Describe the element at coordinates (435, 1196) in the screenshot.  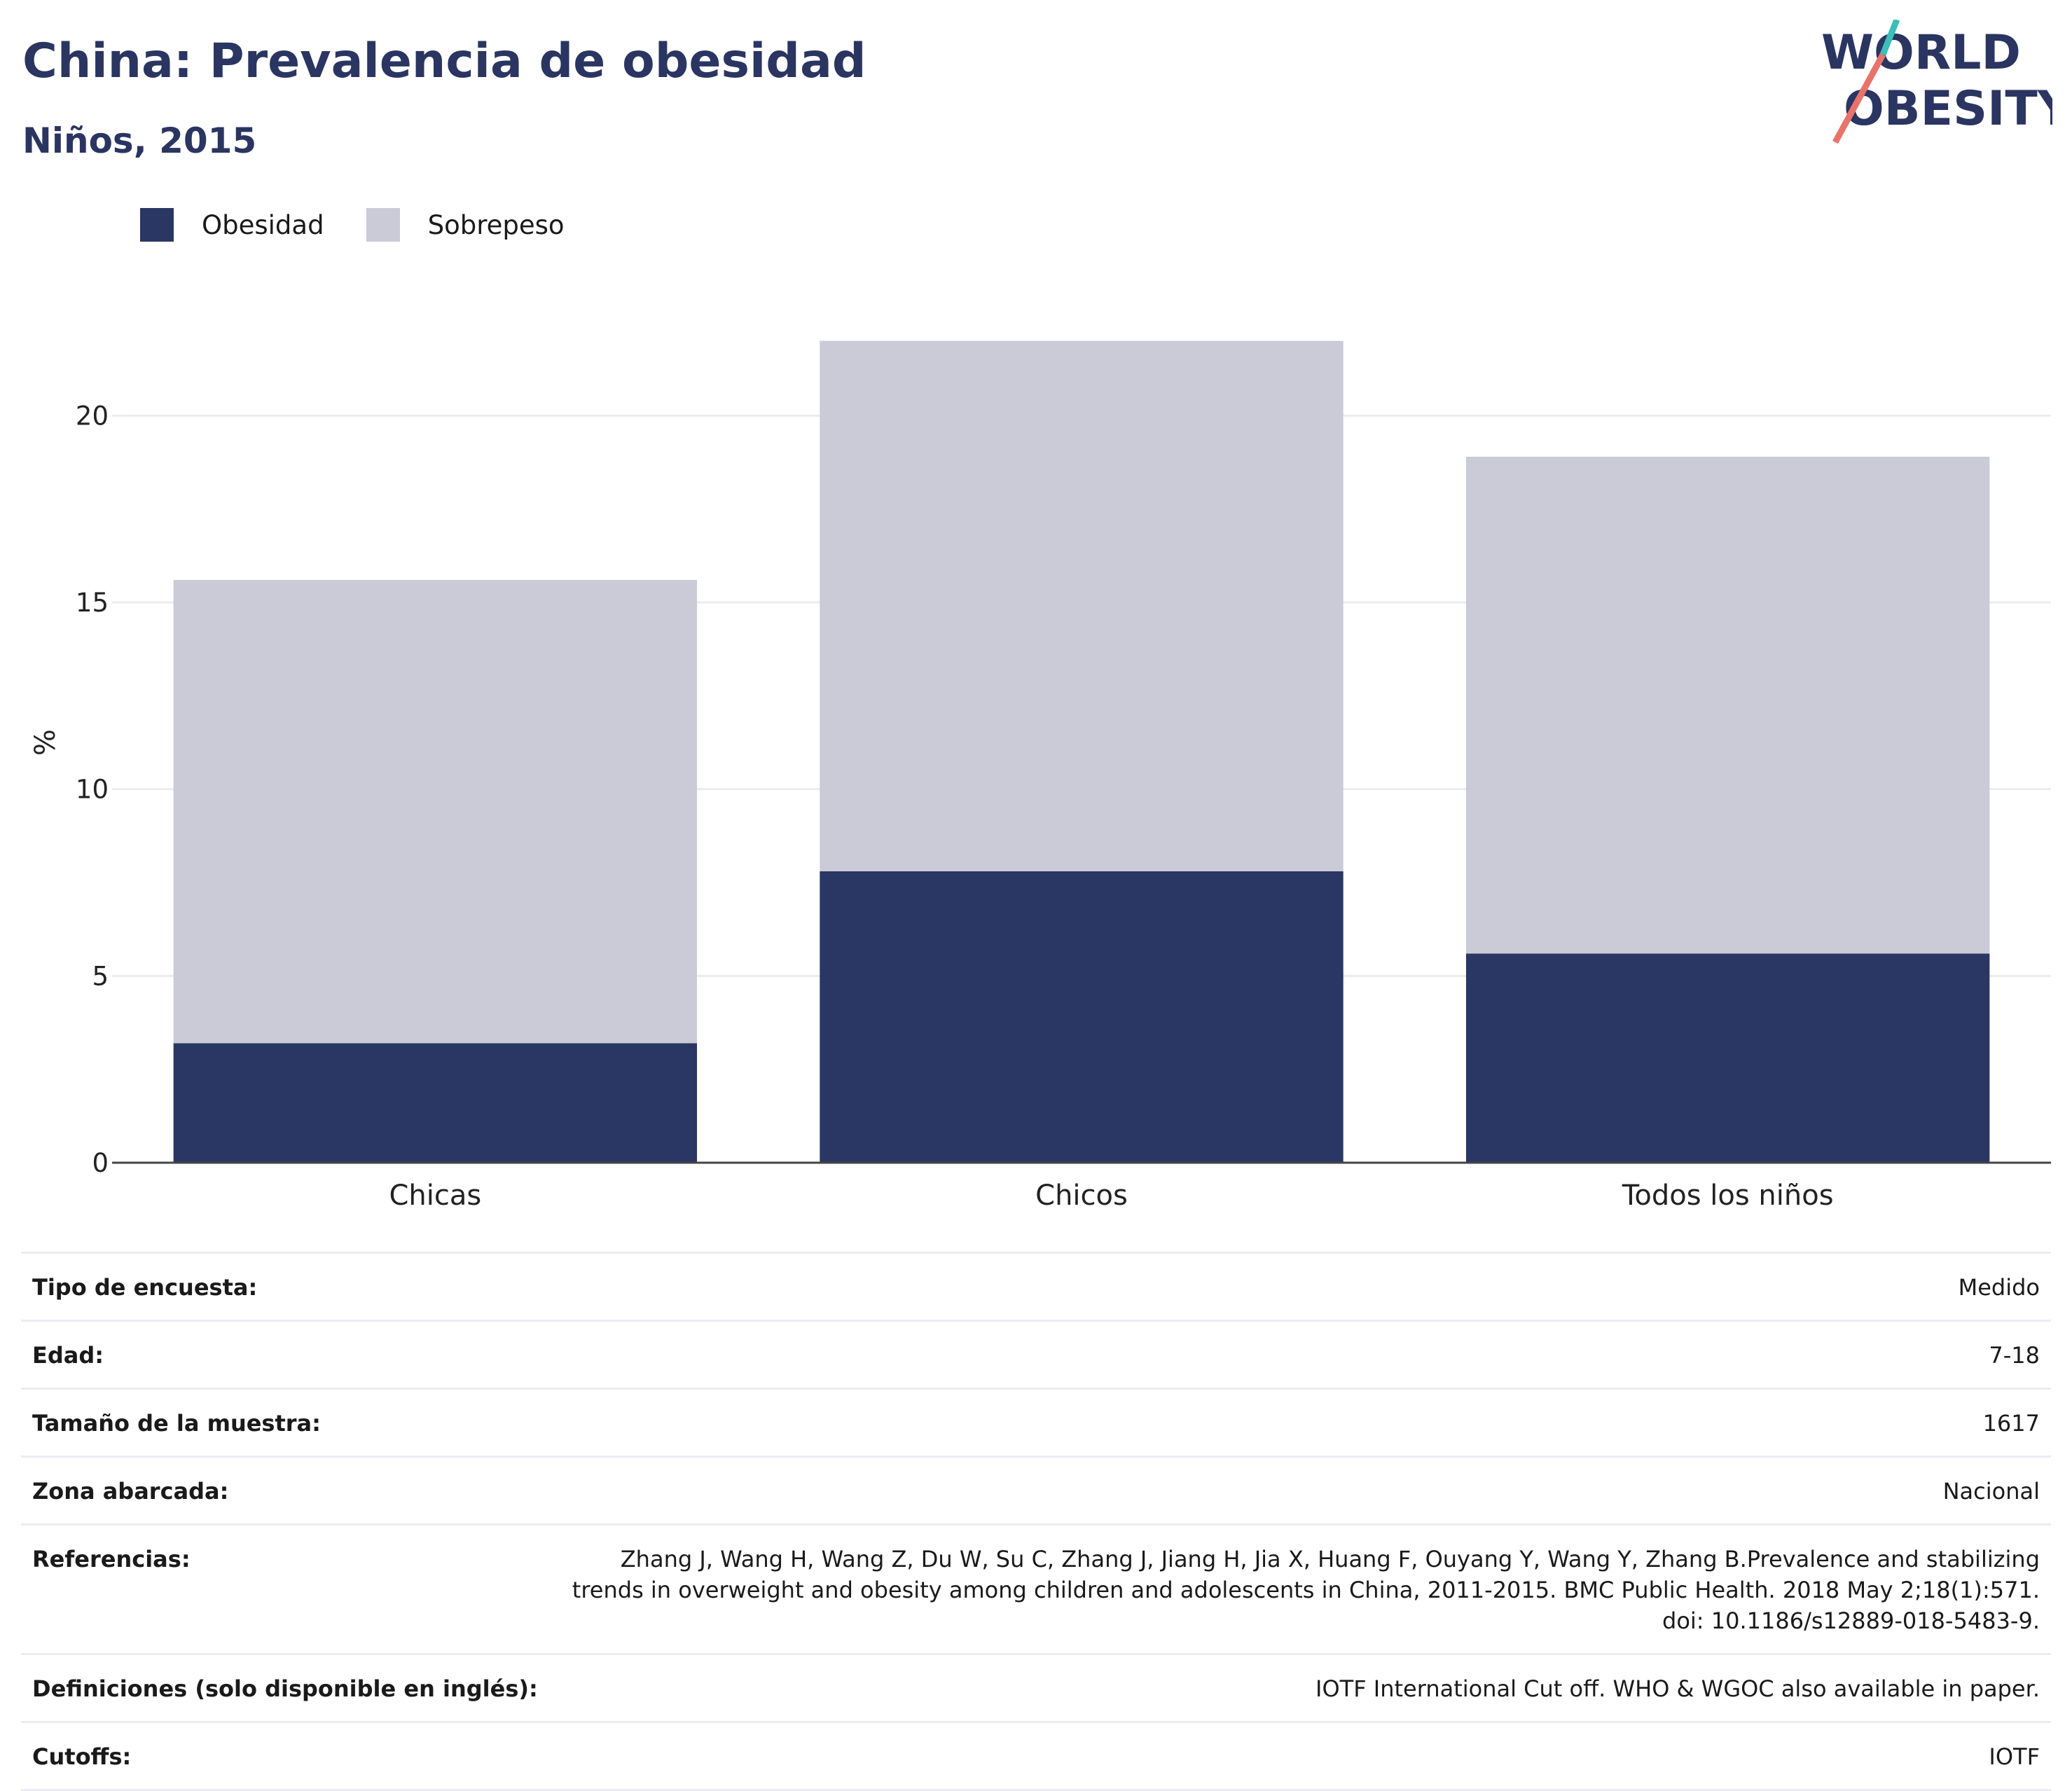
I see `x-tick-label: Chicas` at that location.